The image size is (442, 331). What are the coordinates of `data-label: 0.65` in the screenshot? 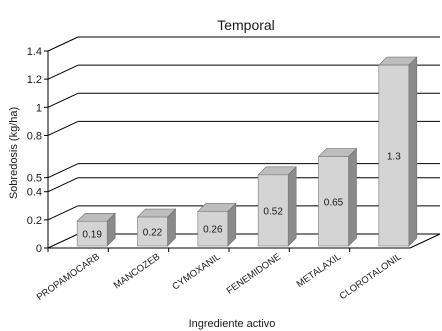 It's located at (334, 202).